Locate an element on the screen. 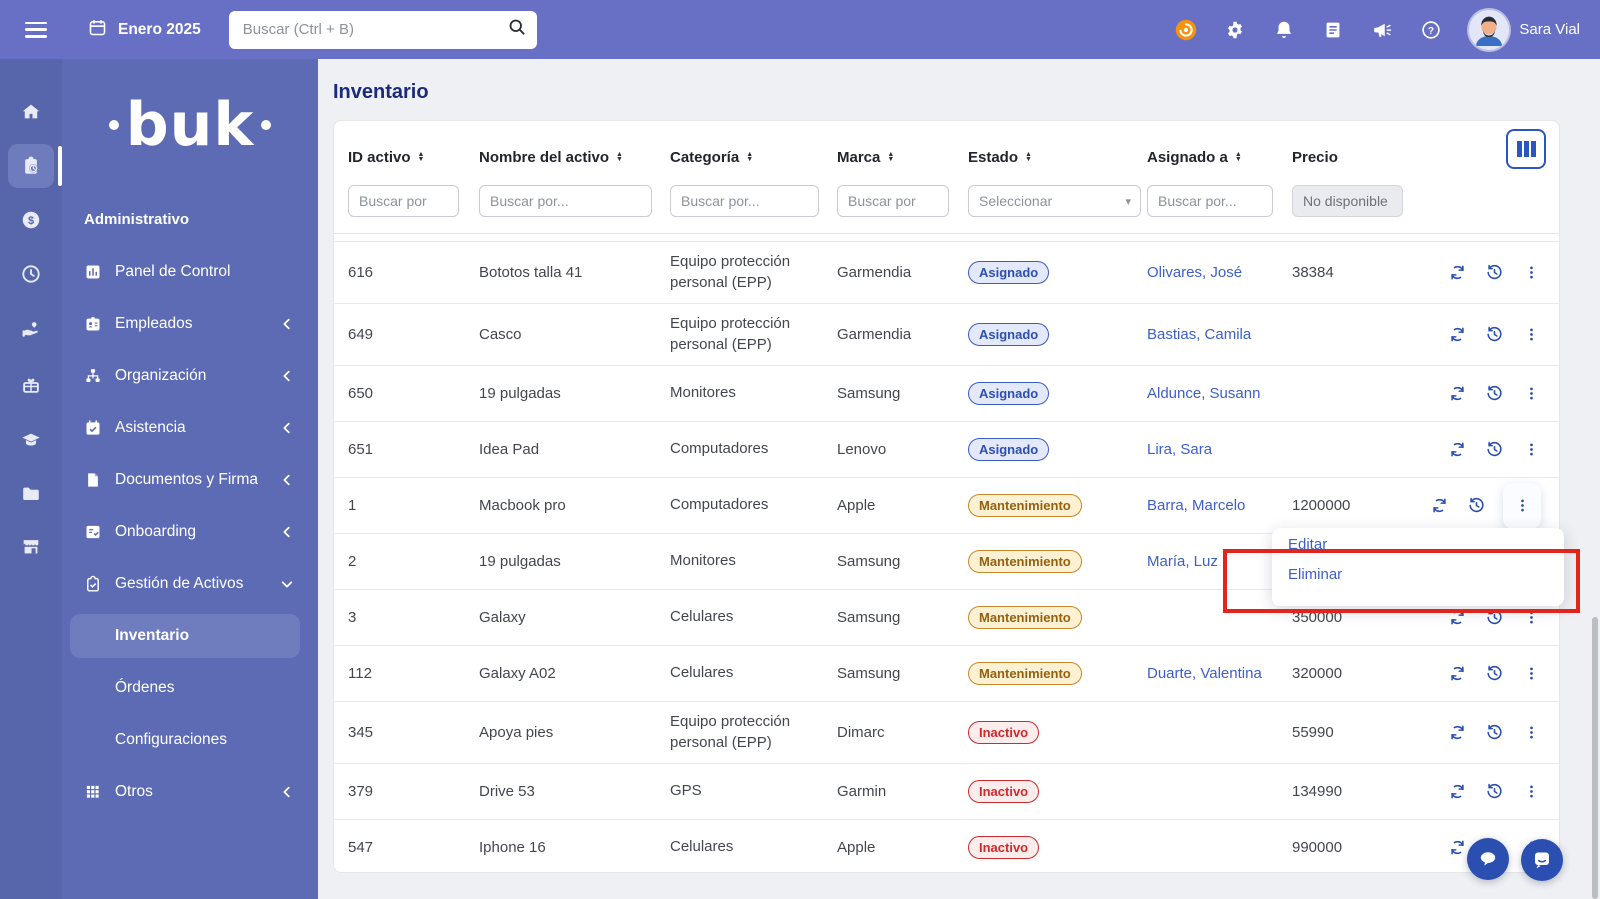  sidebar-subitem-ordenes: Órdenes is located at coordinates (190, 688).